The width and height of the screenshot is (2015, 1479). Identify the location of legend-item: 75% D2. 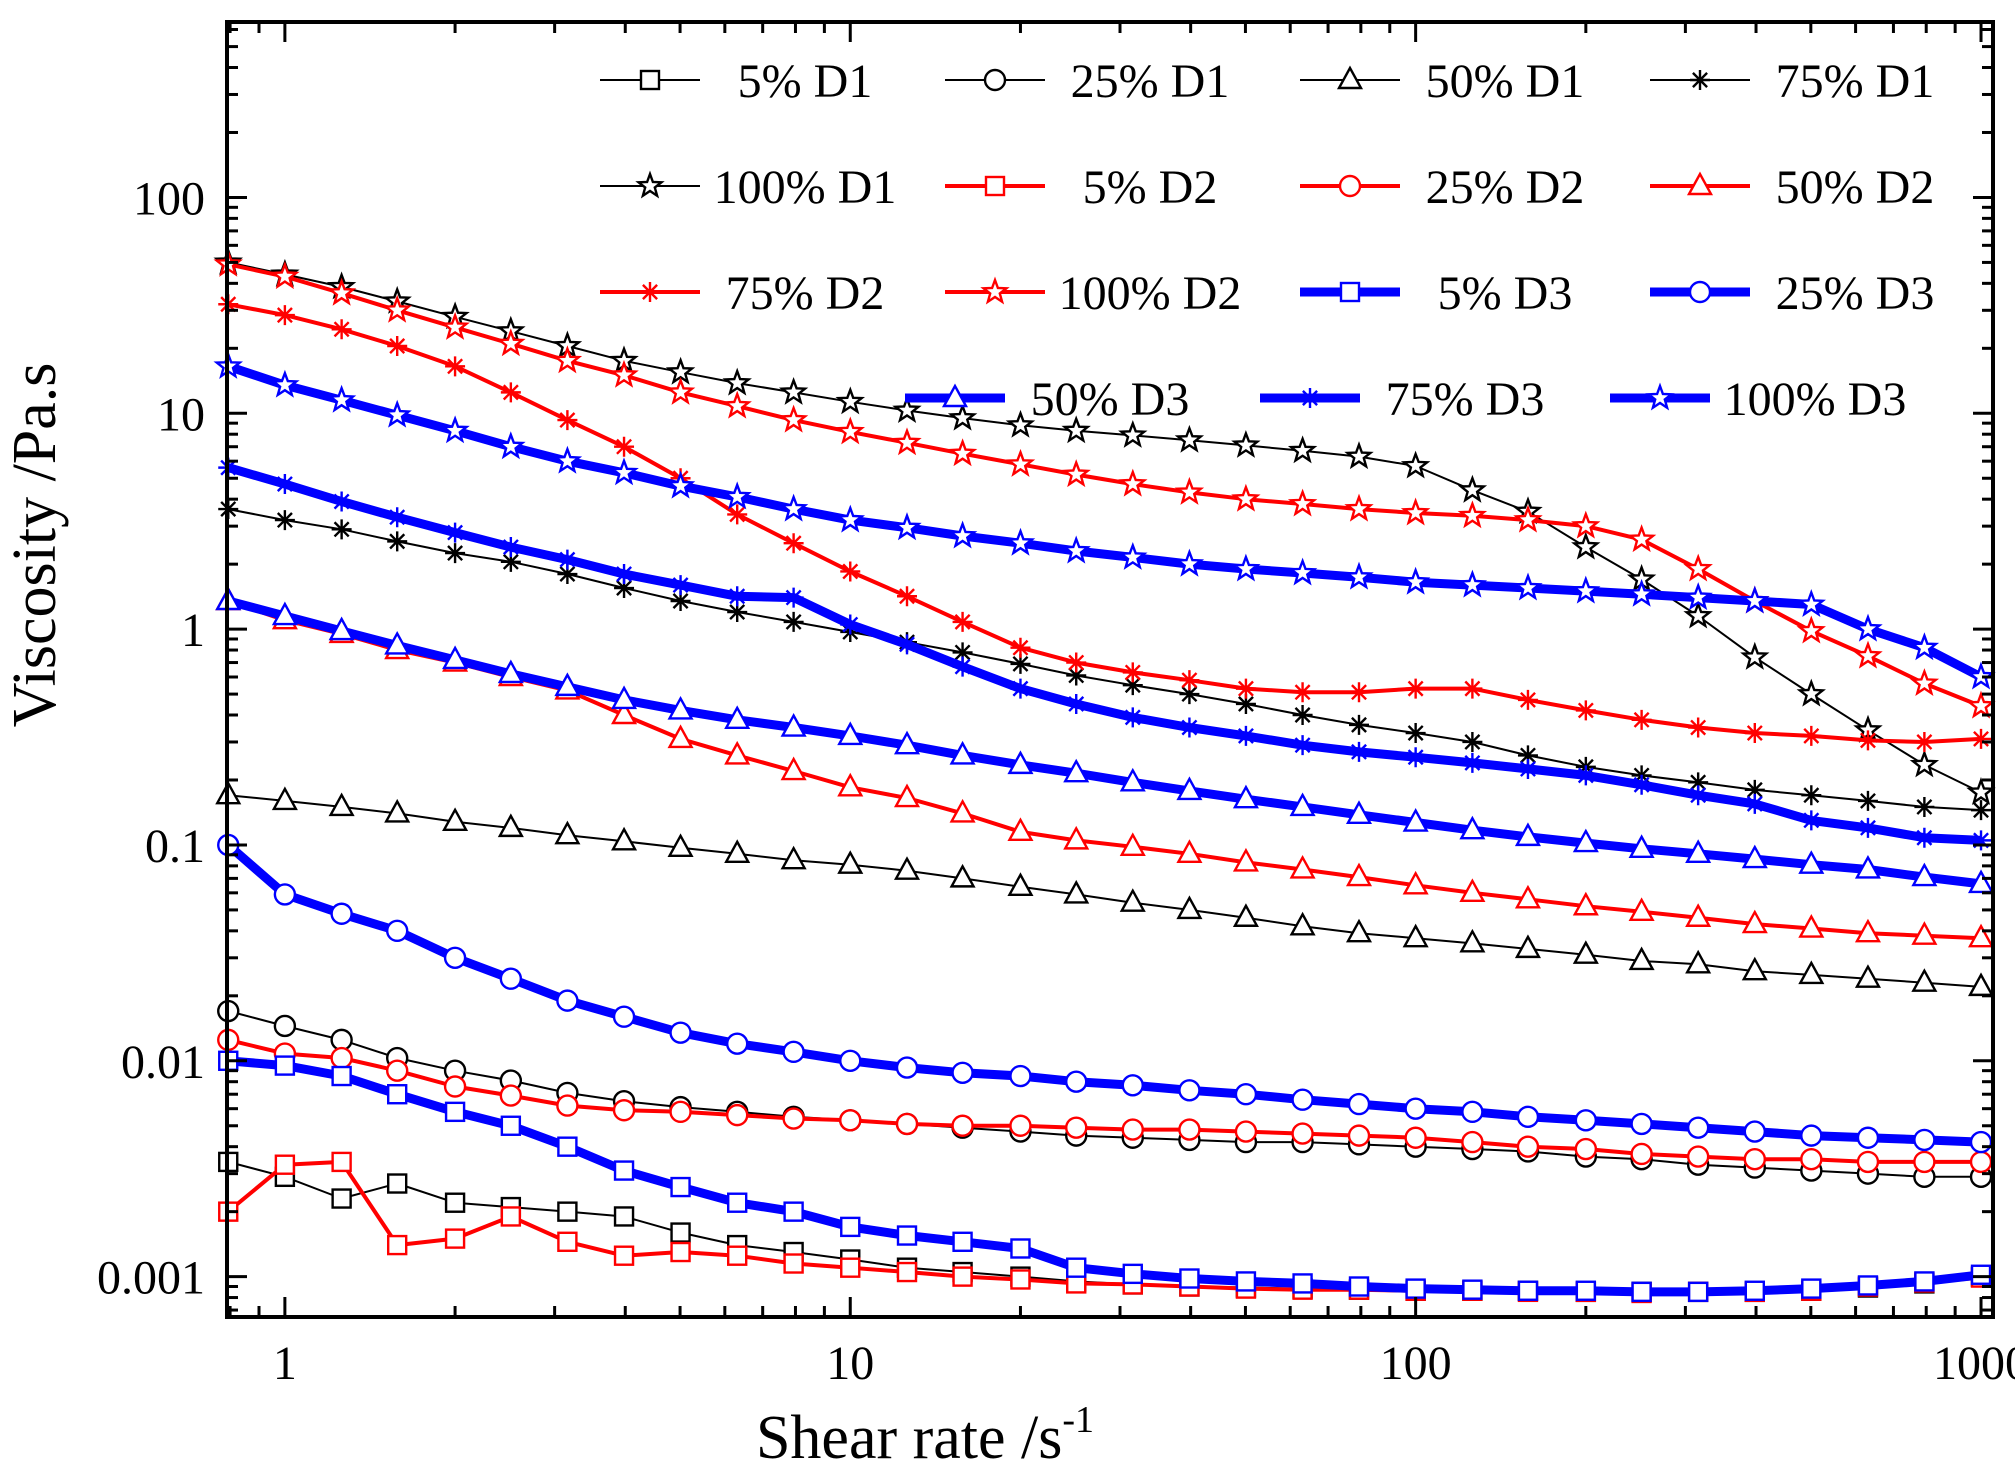
(742, 293).